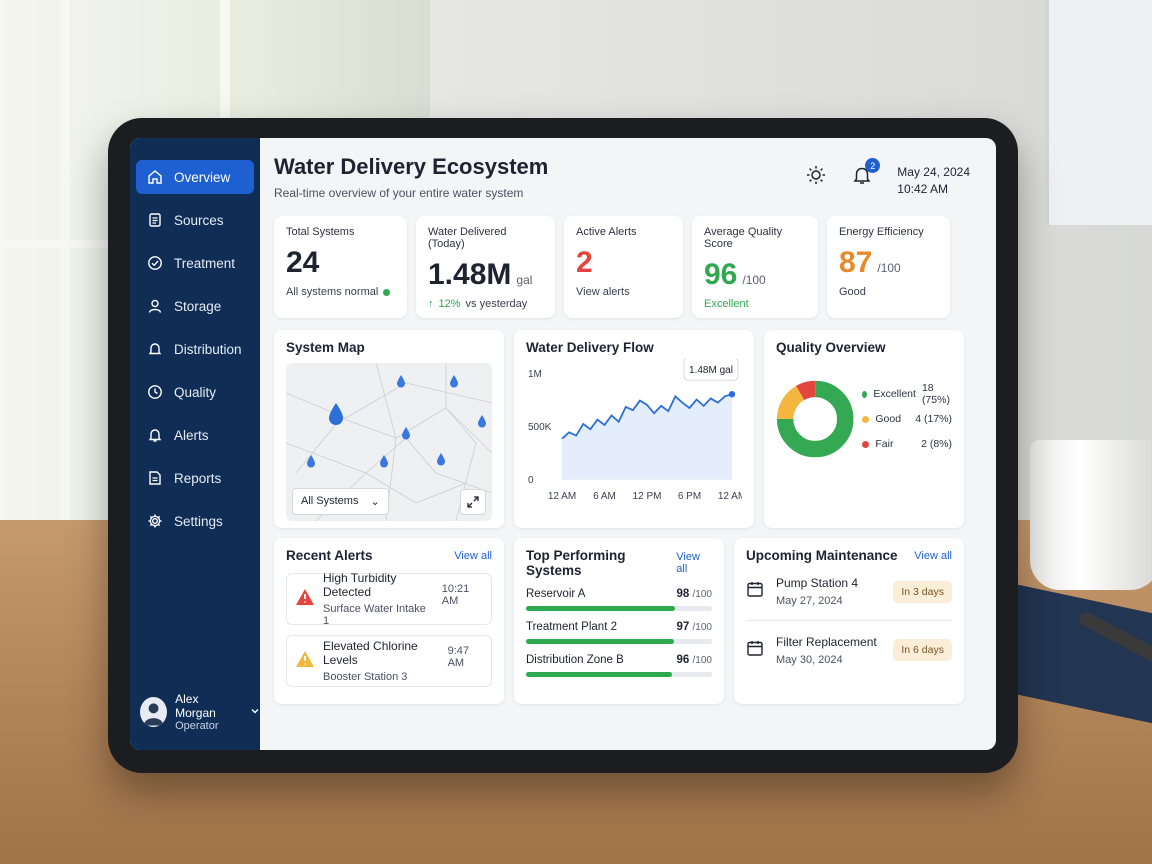 This screenshot has height=864, width=1152. Describe the element at coordinates (540, 427) in the screenshot. I see `y-tick-label: 500K` at that location.